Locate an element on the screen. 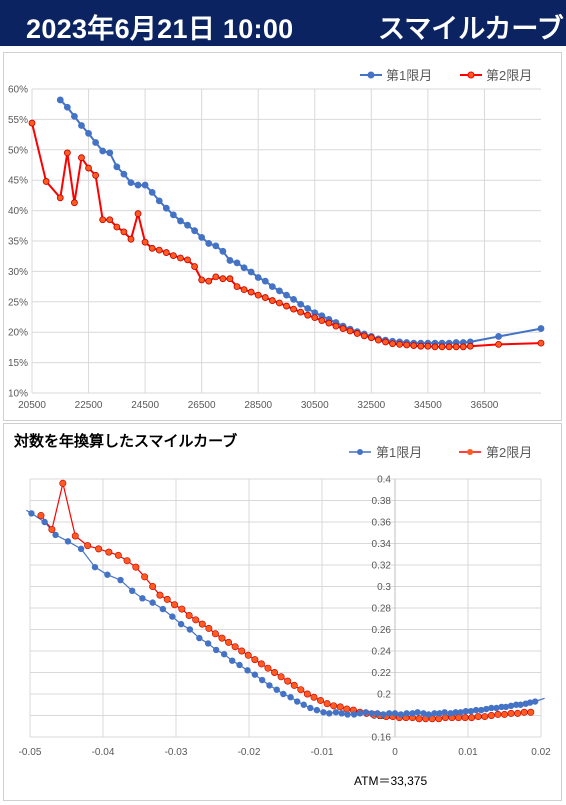 The image size is (566, 805). y-tick-label: 0.4 is located at coordinates (384, 480).